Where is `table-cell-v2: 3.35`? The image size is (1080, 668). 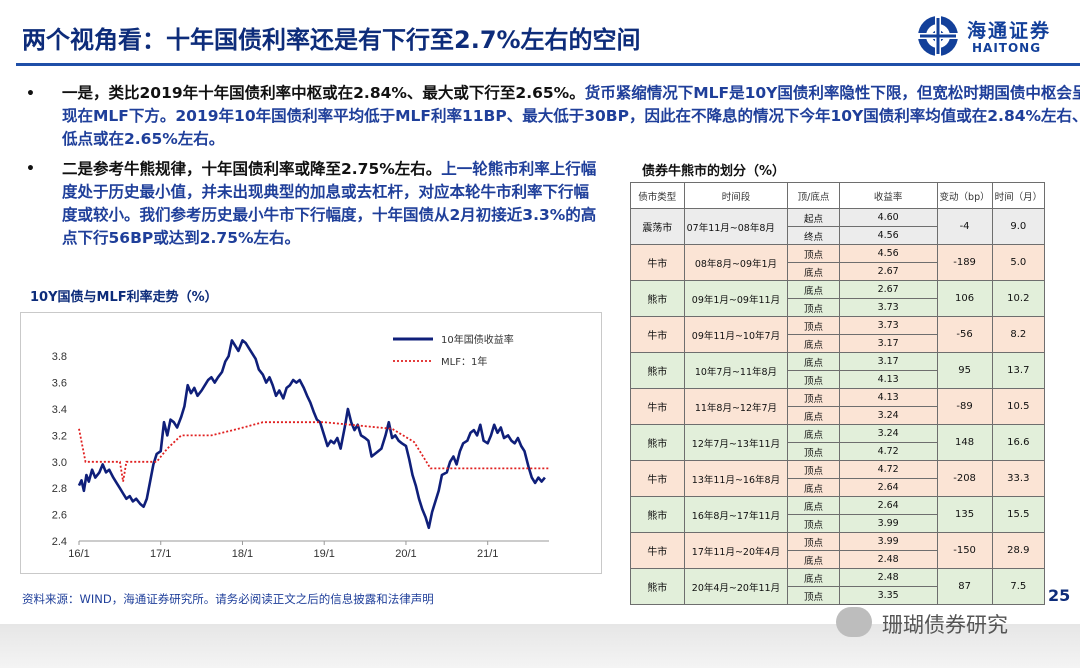
table-cell-v2: 3.35 is located at coordinates (888, 595).